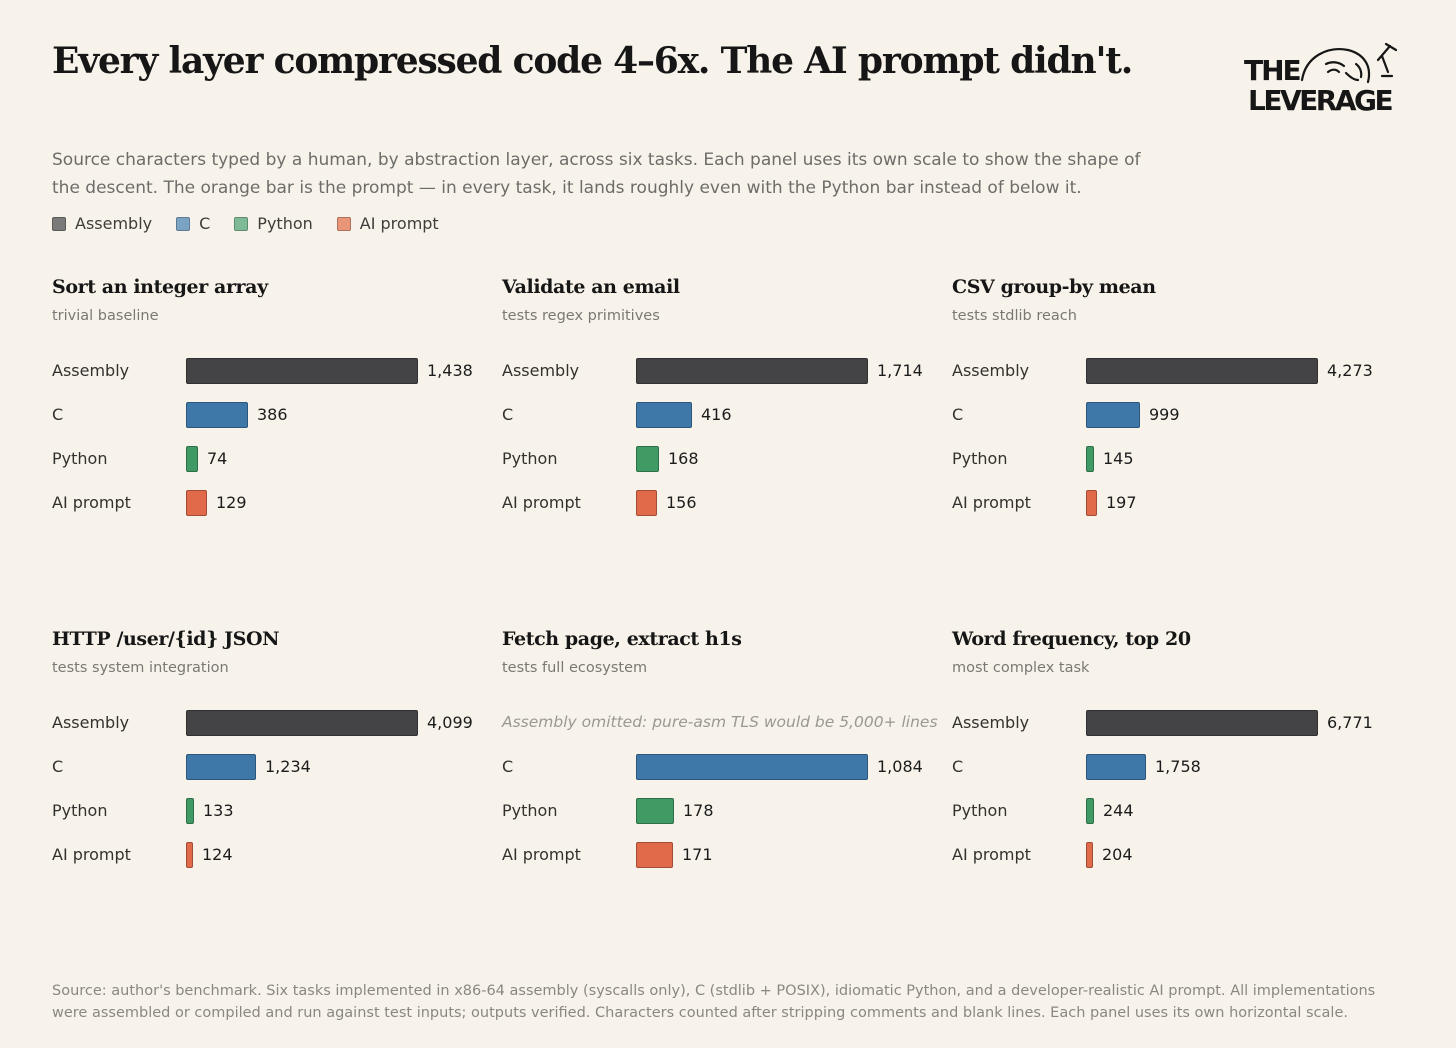 This screenshot has width=1456, height=1048. Describe the element at coordinates (231, 502) in the screenshot. I see `bar-value-label: 129` at that location.